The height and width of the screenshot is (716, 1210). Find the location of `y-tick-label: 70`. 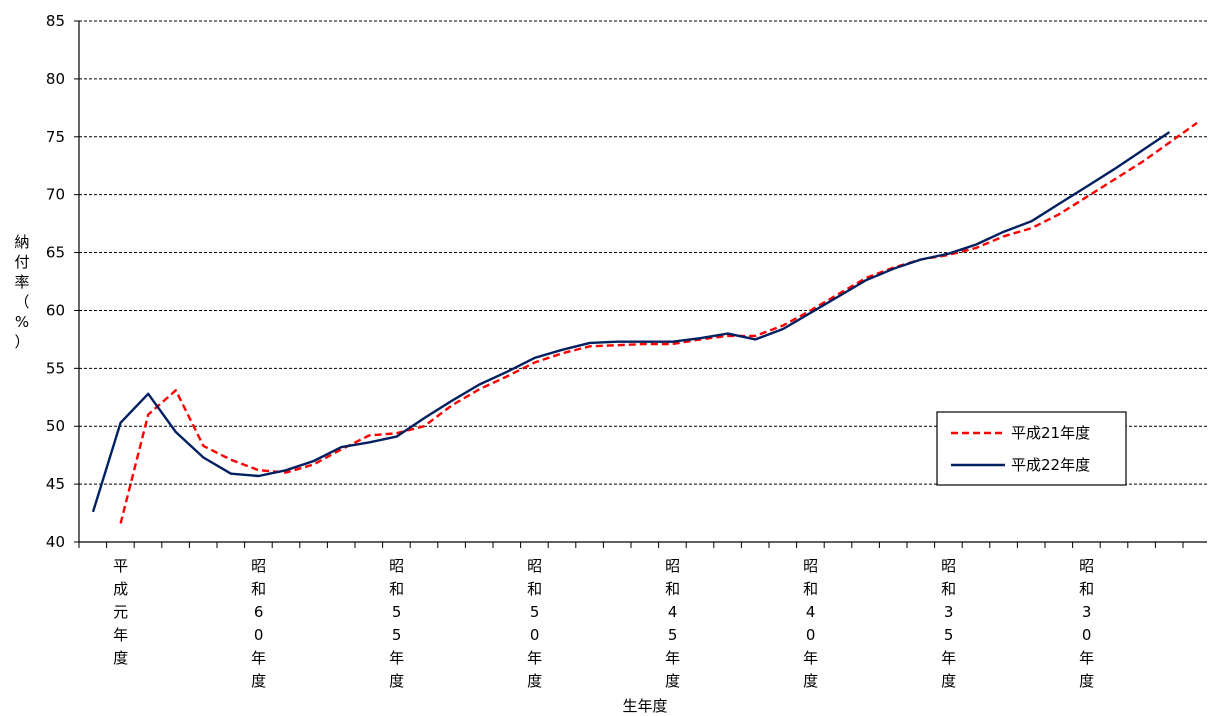

y-tick-label: 70 is located at coordinates (55, 195).